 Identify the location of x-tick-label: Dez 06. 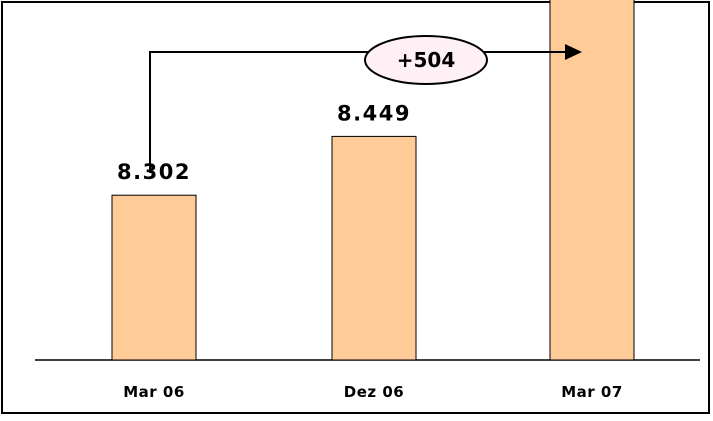
(374, 392).